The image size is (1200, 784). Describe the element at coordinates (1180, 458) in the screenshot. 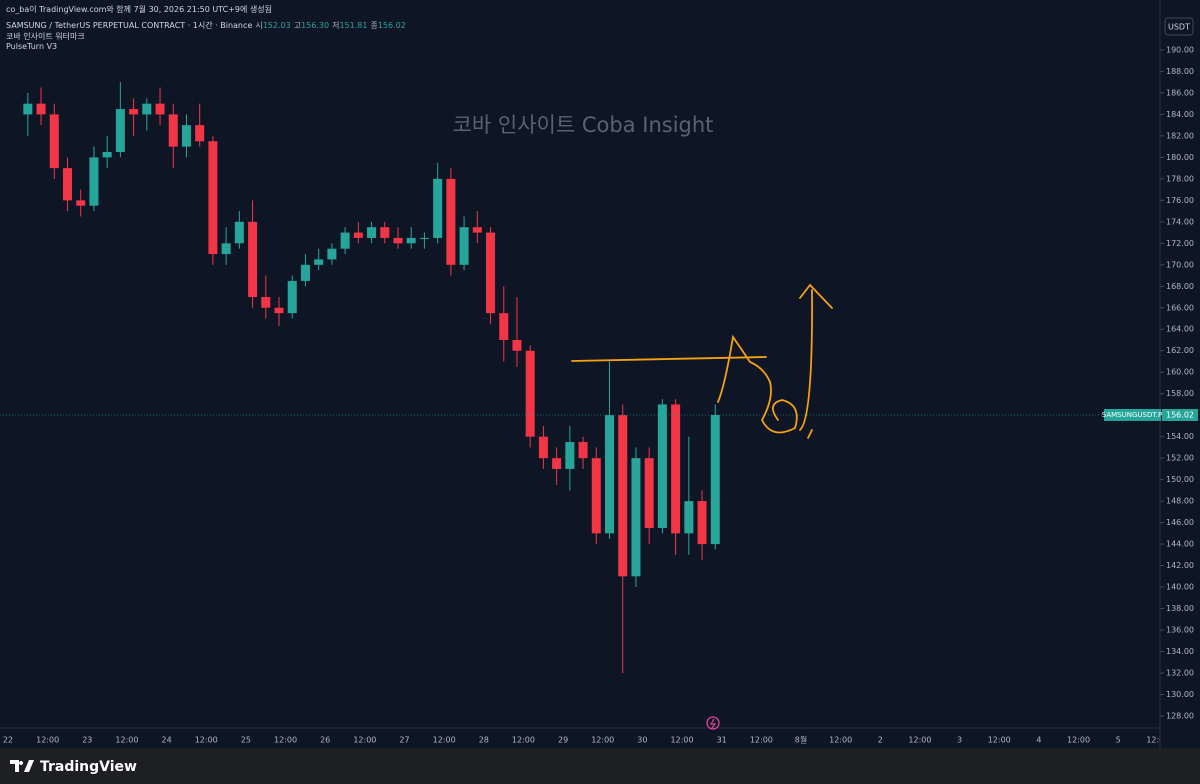

I see `y-tick-label: 152.00` at that location.